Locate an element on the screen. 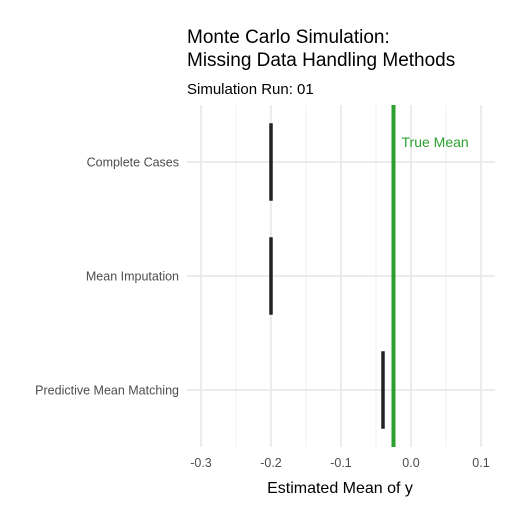  category-label: Predictive Mean Matching is located at coordinates (107, 391).